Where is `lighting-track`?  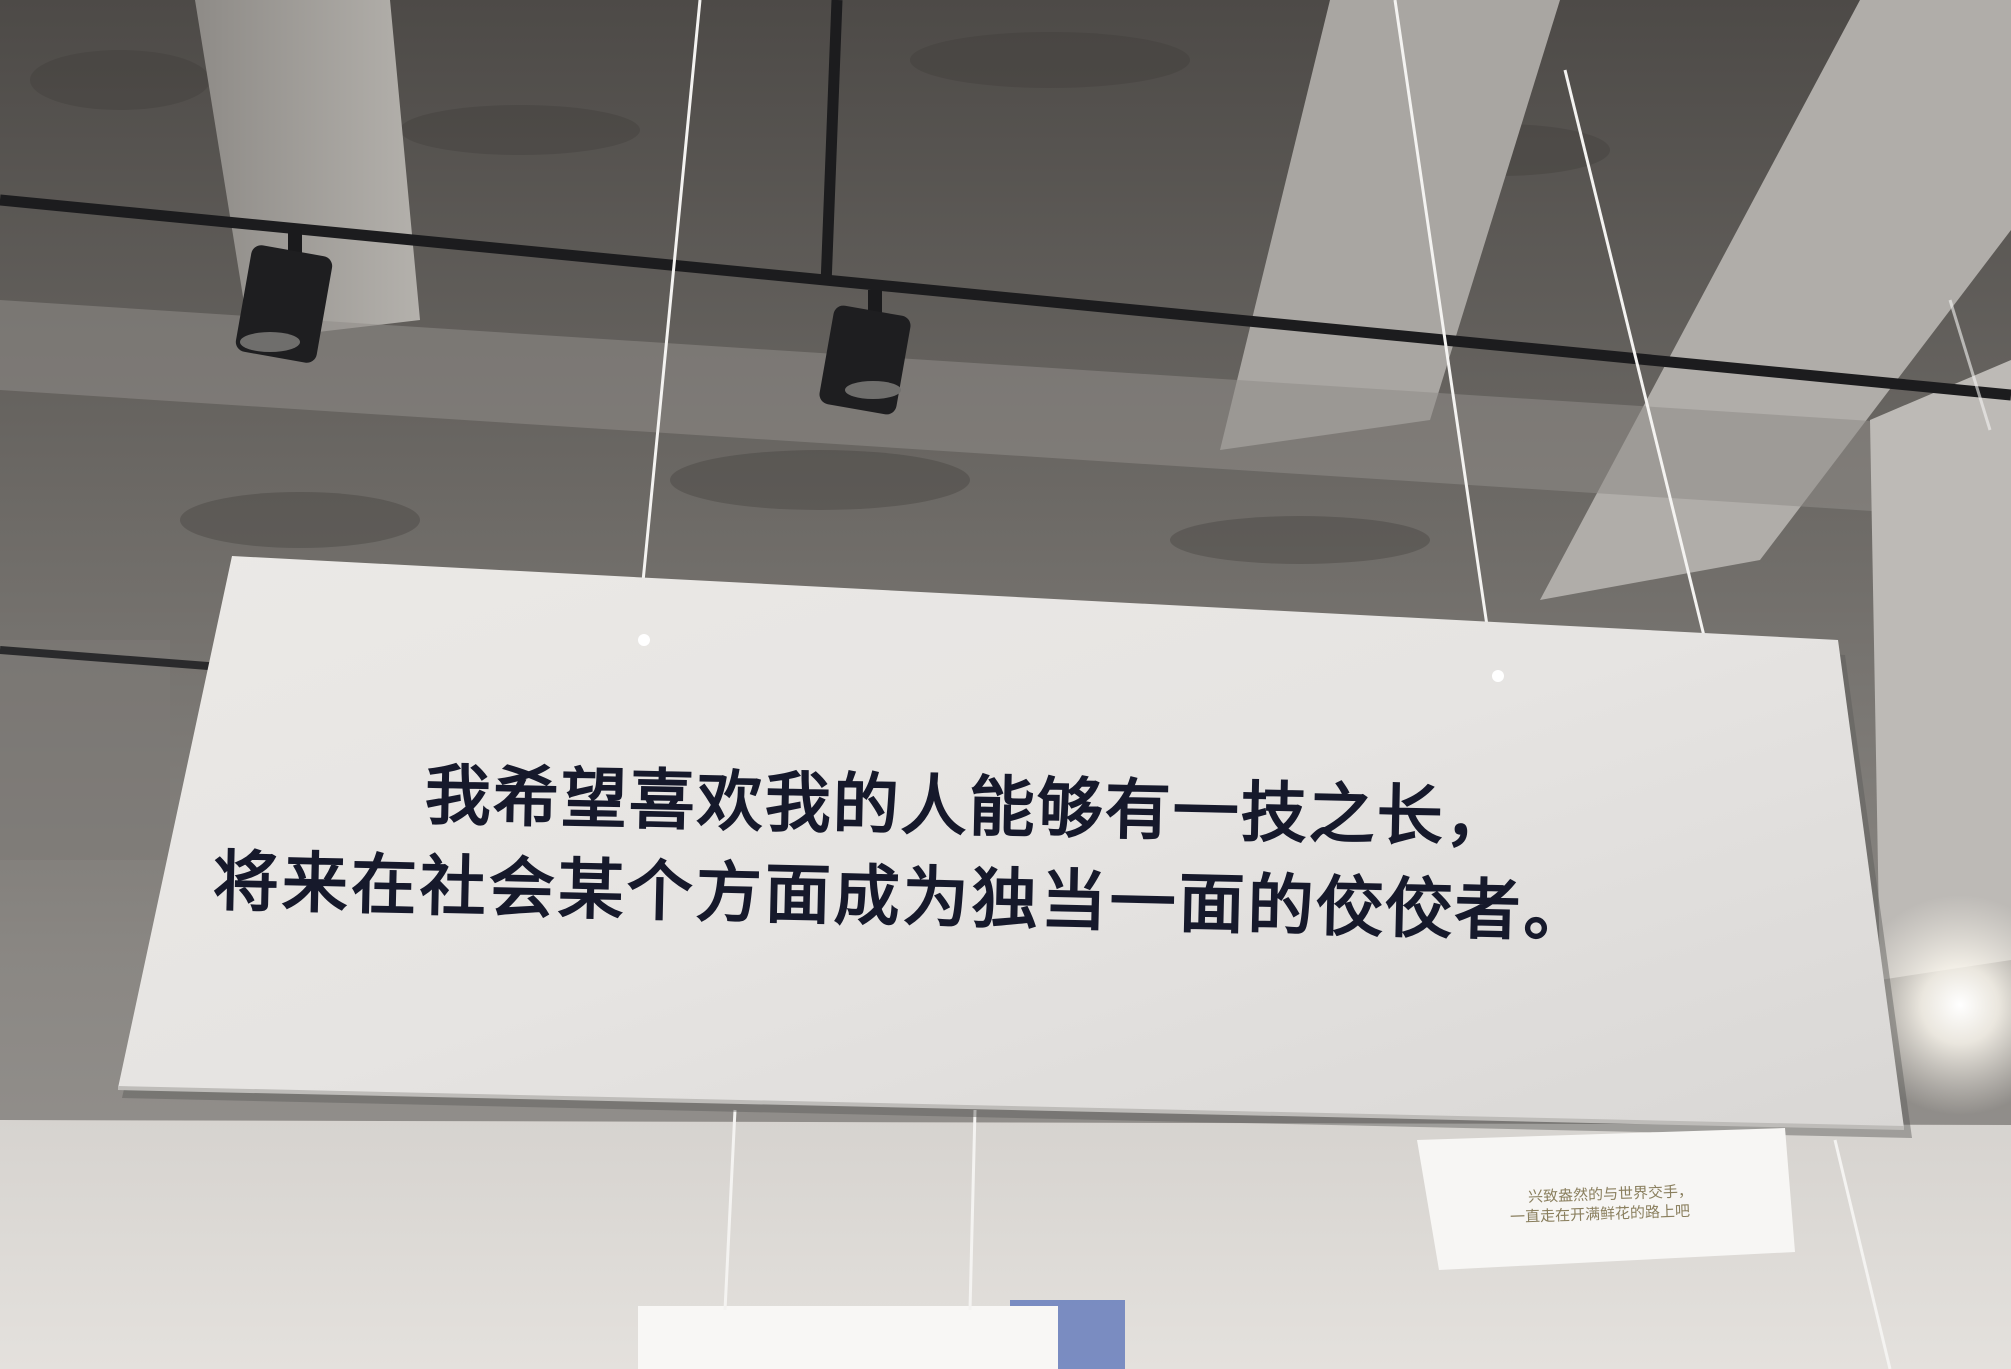
lighting-track is located at coordinates (831, 143).